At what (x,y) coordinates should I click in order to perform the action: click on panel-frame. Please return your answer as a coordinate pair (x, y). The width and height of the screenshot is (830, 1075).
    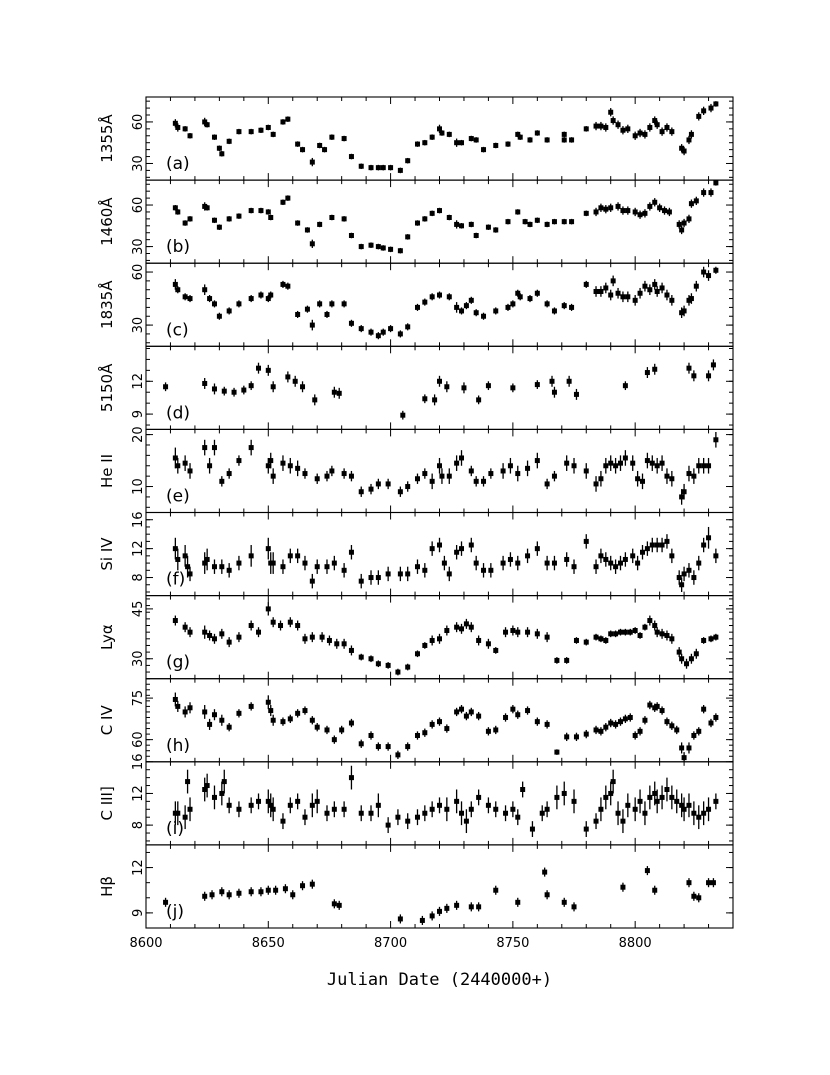
    Looking at the image, I should click on (439, 304).